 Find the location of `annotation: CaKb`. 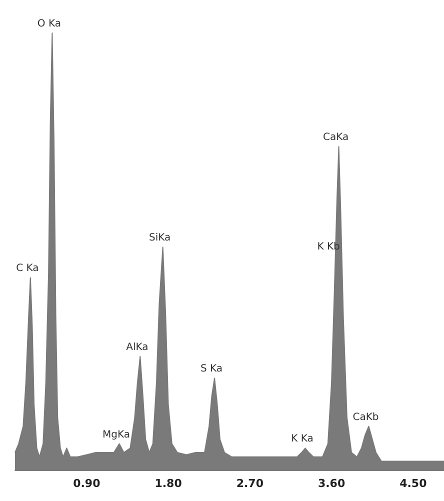

annotation: CaKb is located at coordinates (365, 417).